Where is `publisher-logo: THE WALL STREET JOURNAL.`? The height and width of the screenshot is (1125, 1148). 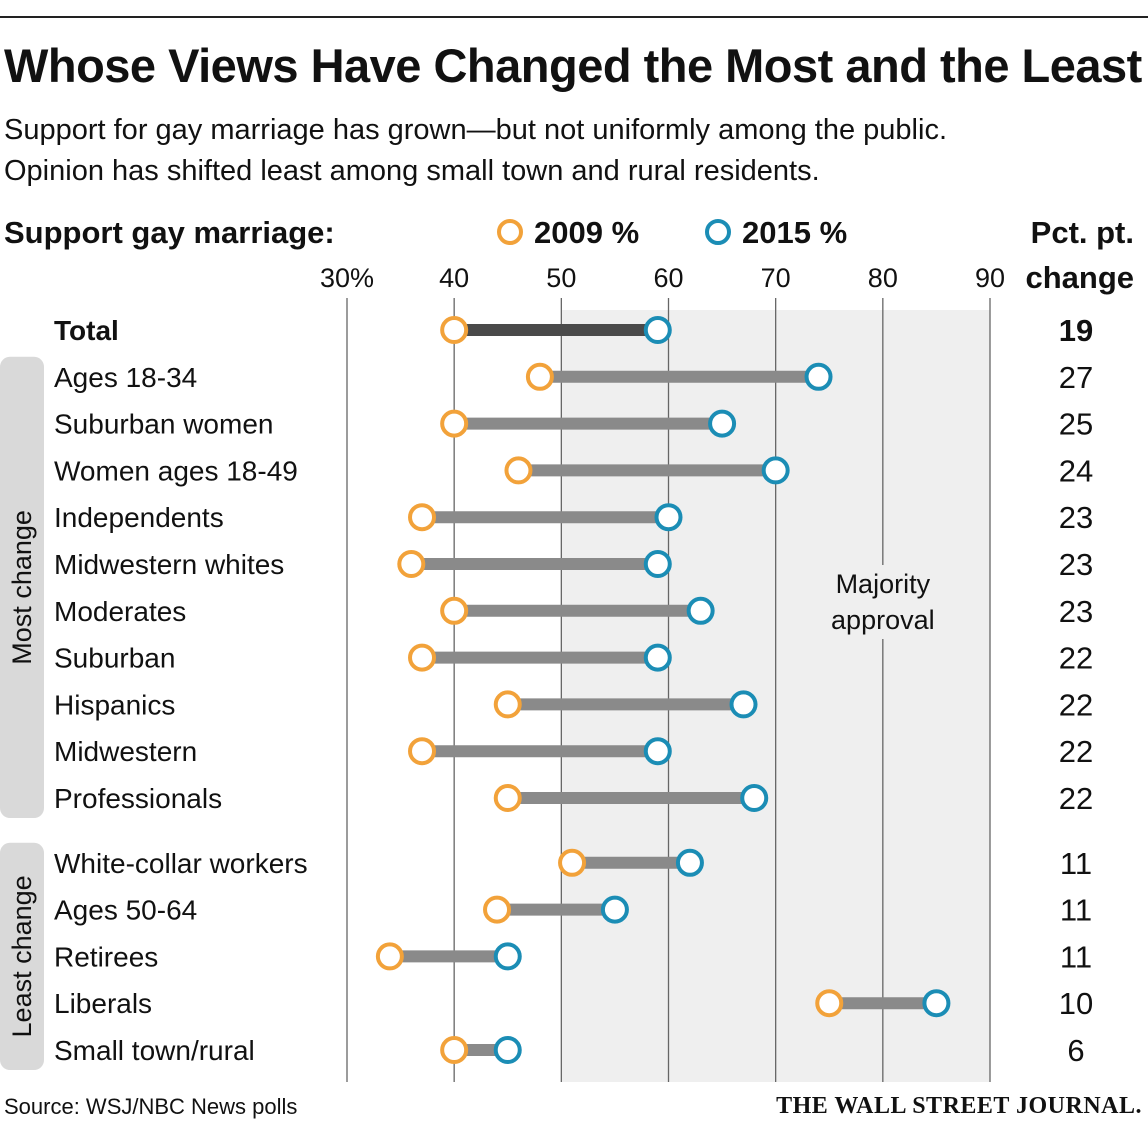
publisher-logo: THE WALL STREET JOURNAL. is located at coordinates (959, 1106).